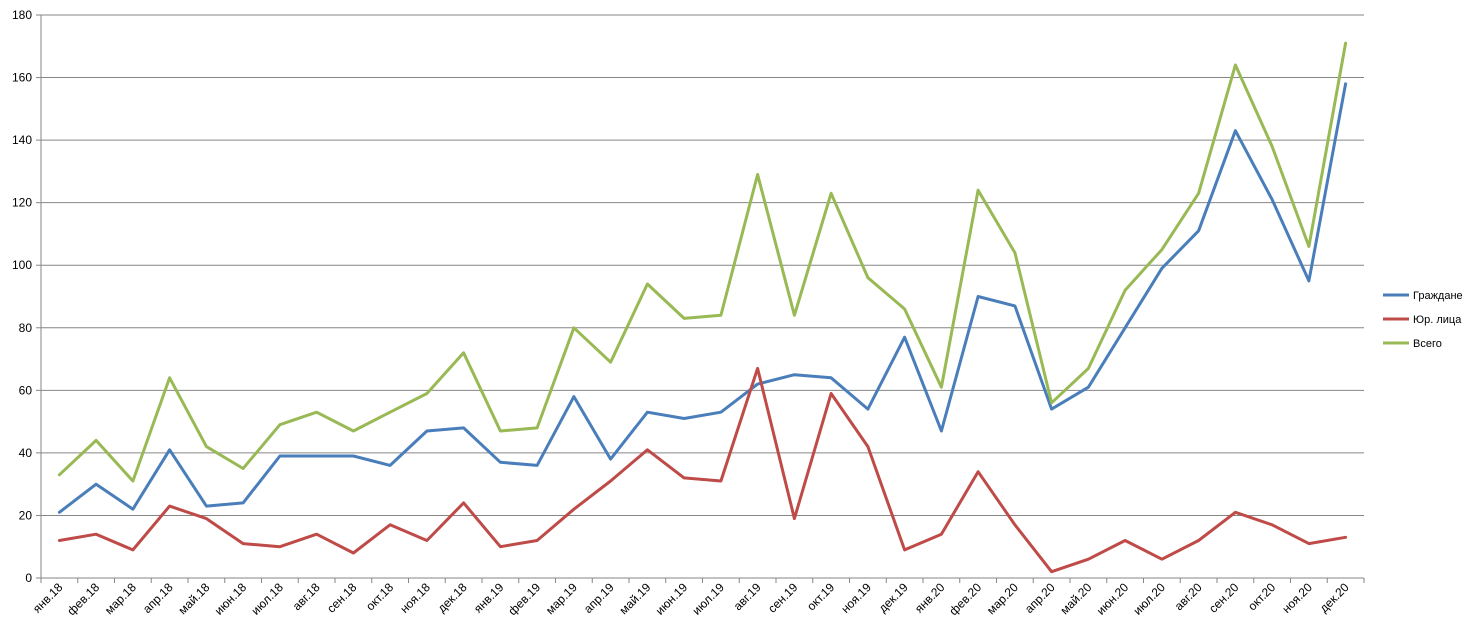 The image size is (1483, 638). Describe the element at coordinates (48, 598) in the screenshot. I see `x-tick-label: янв.18` at that location.